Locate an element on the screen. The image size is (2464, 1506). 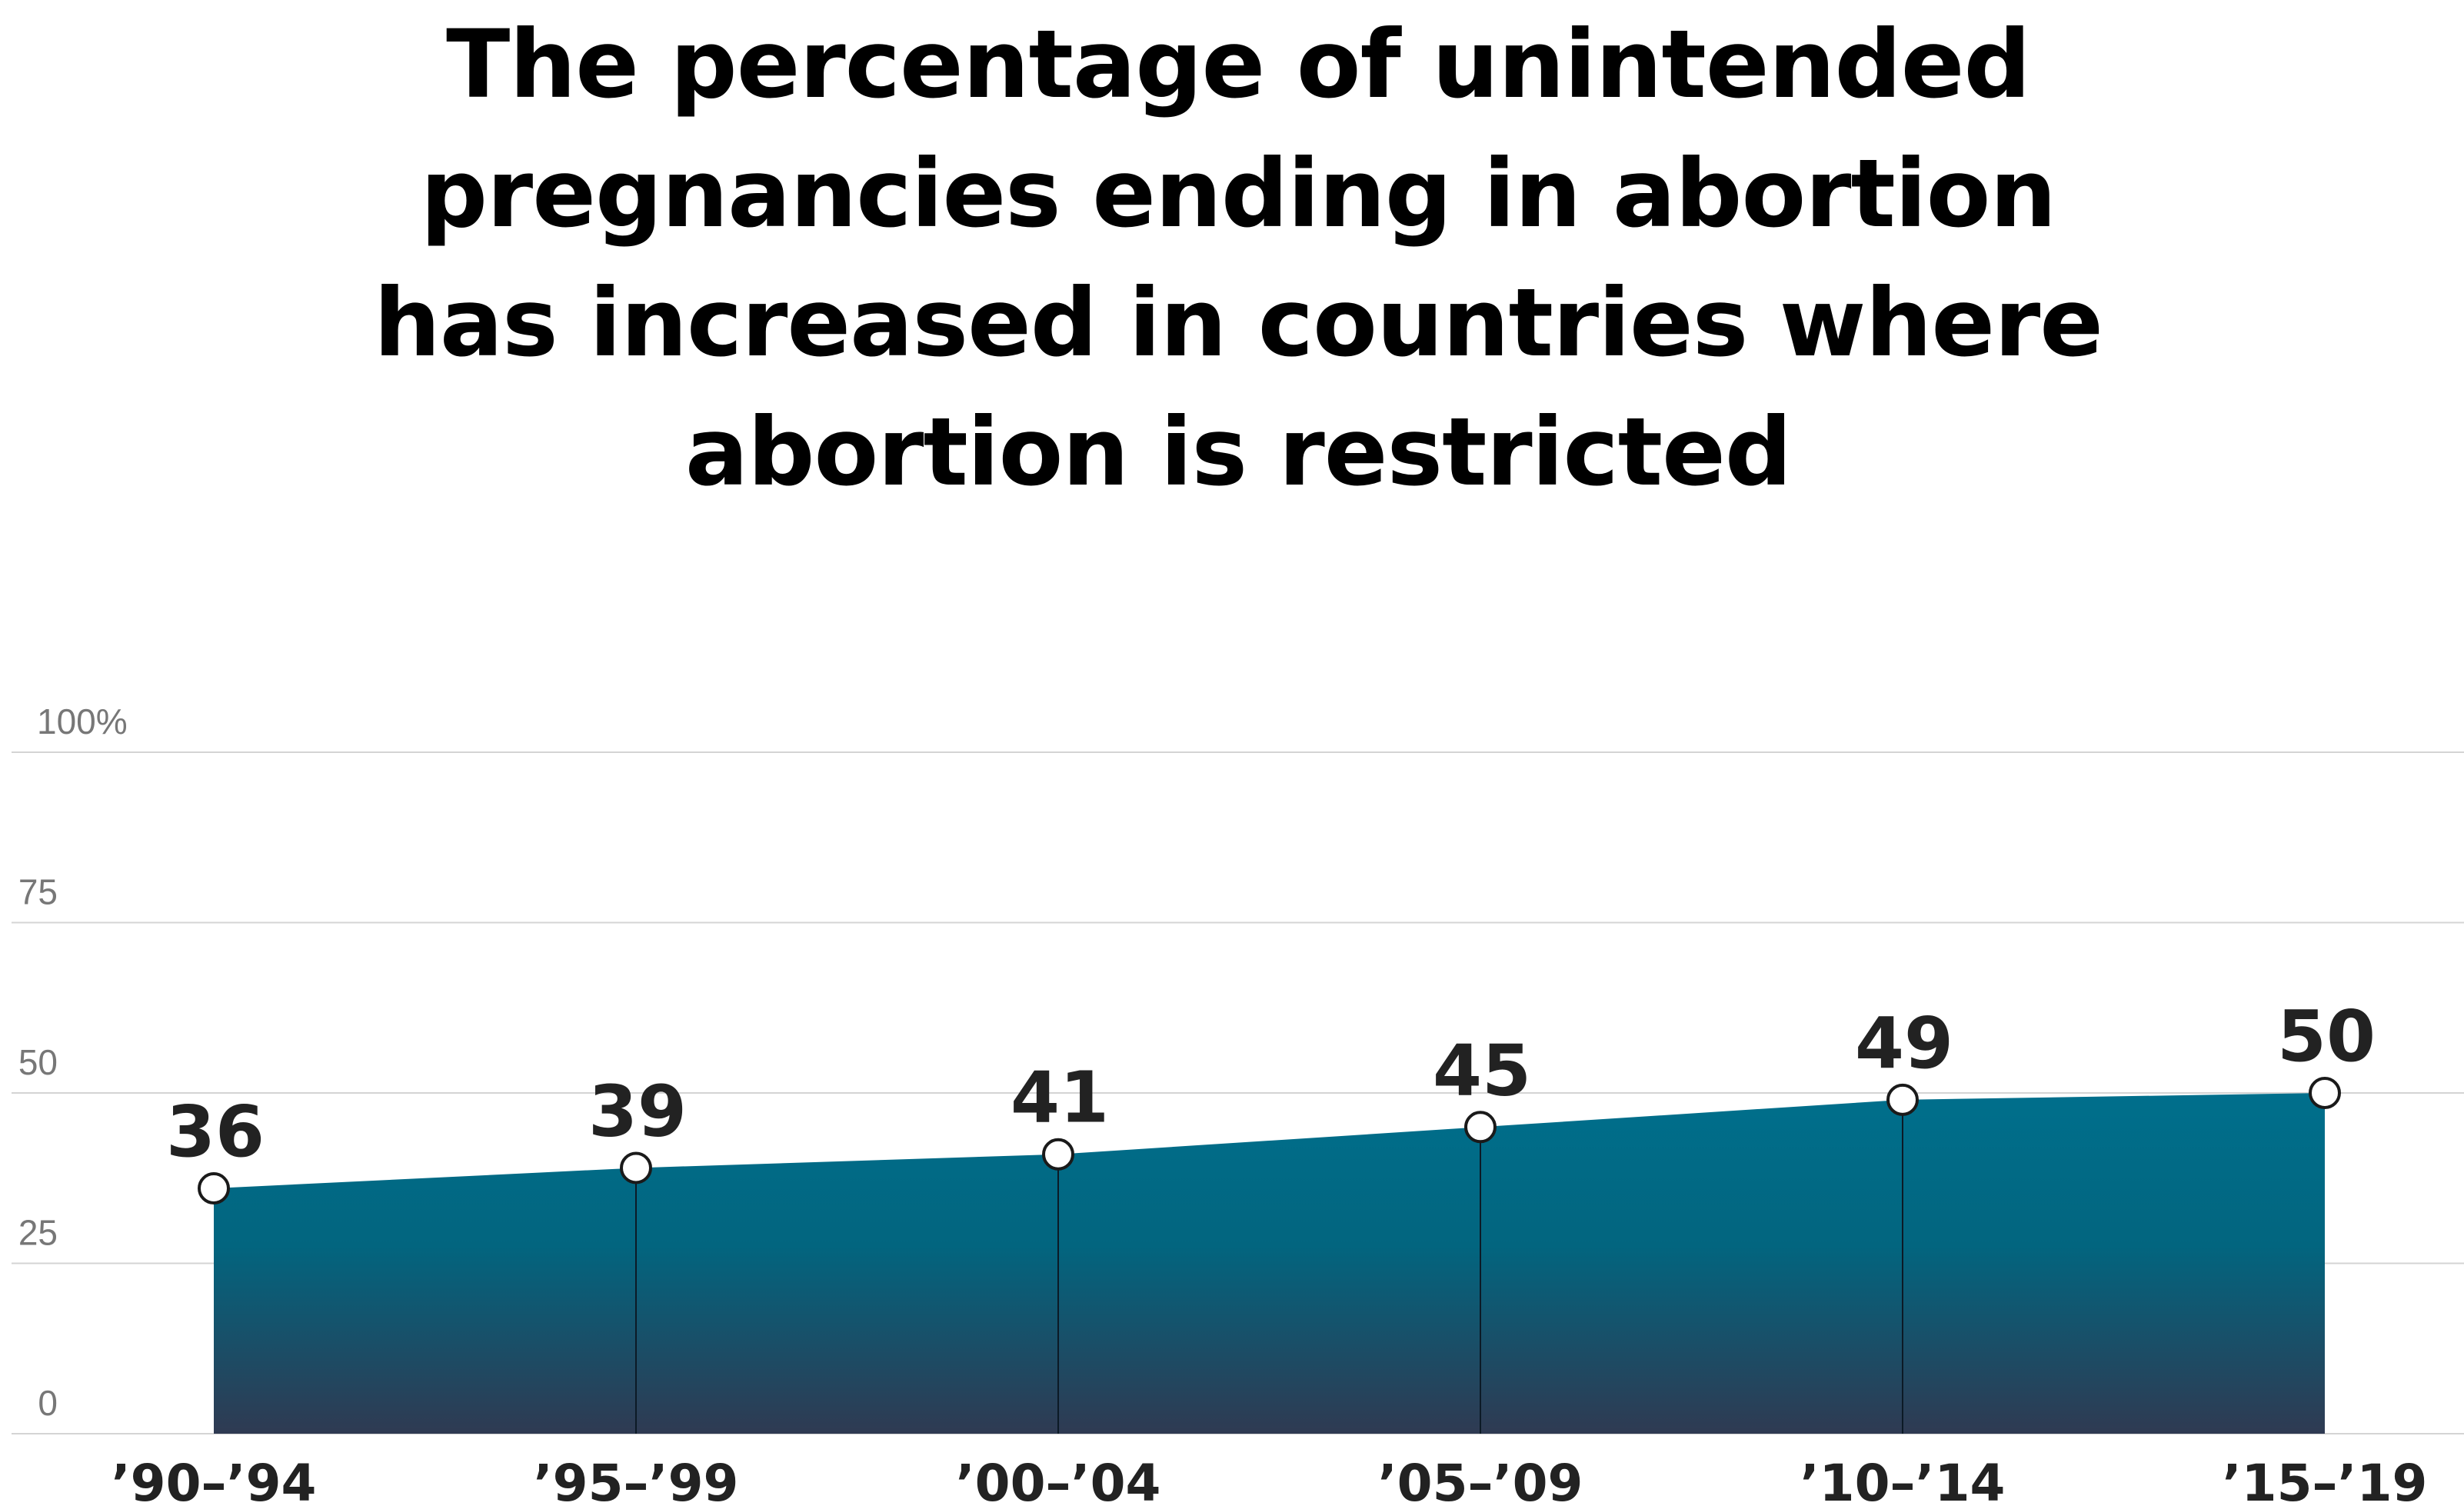
data-label: 50 is located at coordinates (2326, 1036).